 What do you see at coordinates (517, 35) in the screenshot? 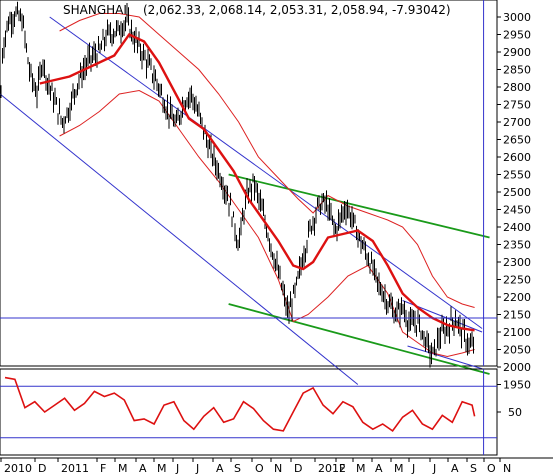
I see `y-tick-label: 2950` at bounding box center [517, 35].